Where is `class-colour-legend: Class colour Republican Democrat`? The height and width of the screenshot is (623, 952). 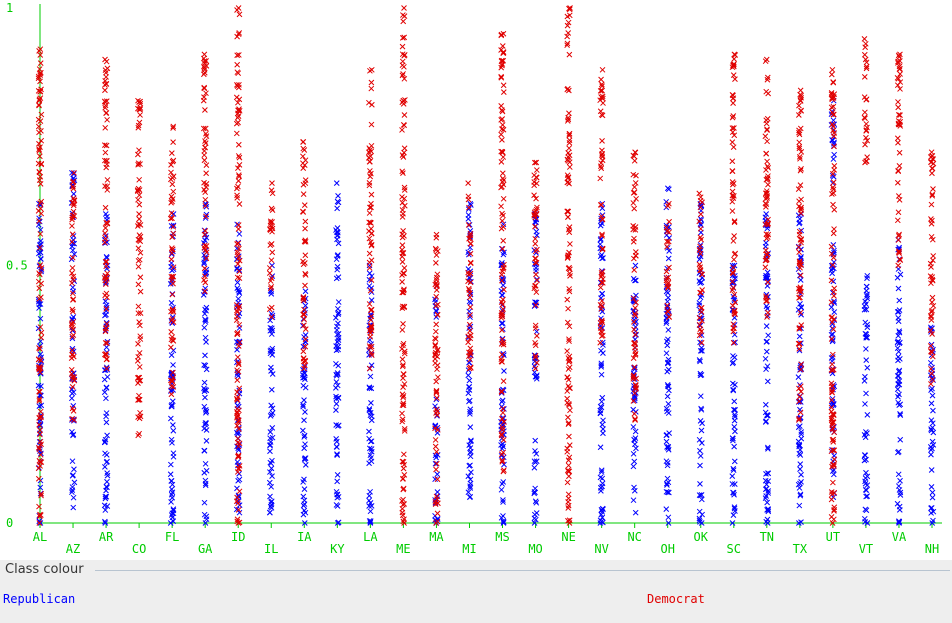 class-colour-legend: Class colour Republican Democrat is located at coordinates (476, 591).